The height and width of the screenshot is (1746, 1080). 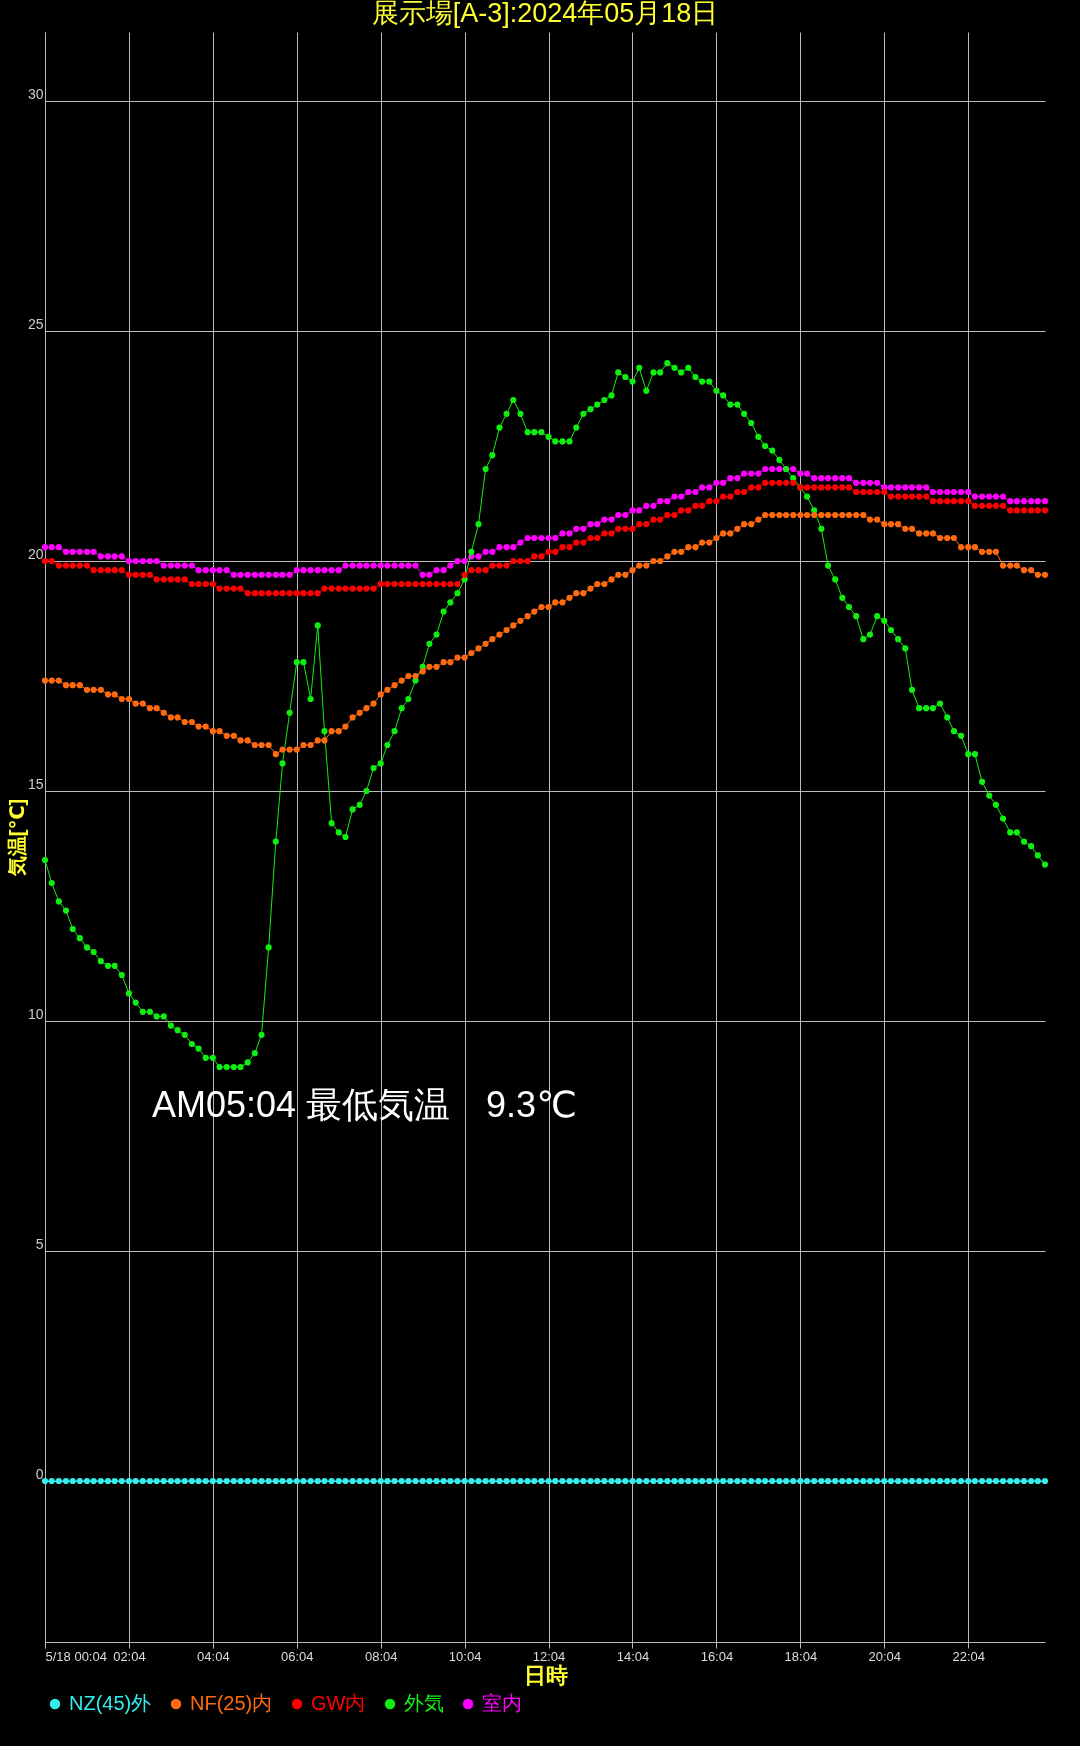 I want to click on legend-label: NZ(45)外, so click(x=110, y=1703).